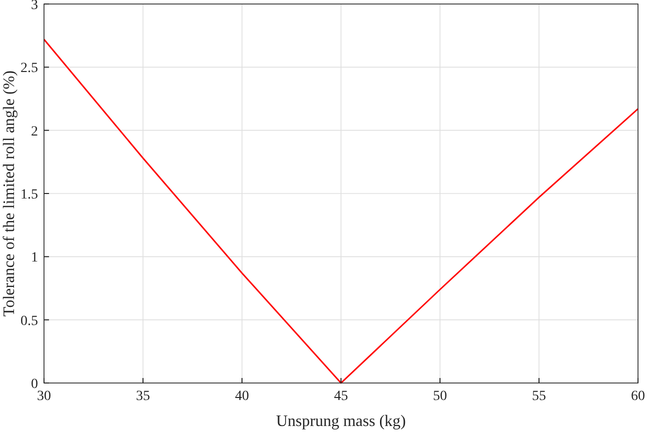 Image resolution: width=648 pixels, height=437 pixels. What do you see at coordinates (9, 193) in the screenshot?
I see `y-axis-title: Tolerance of the limited roll angle (%)` at bounding box center [9, 193].